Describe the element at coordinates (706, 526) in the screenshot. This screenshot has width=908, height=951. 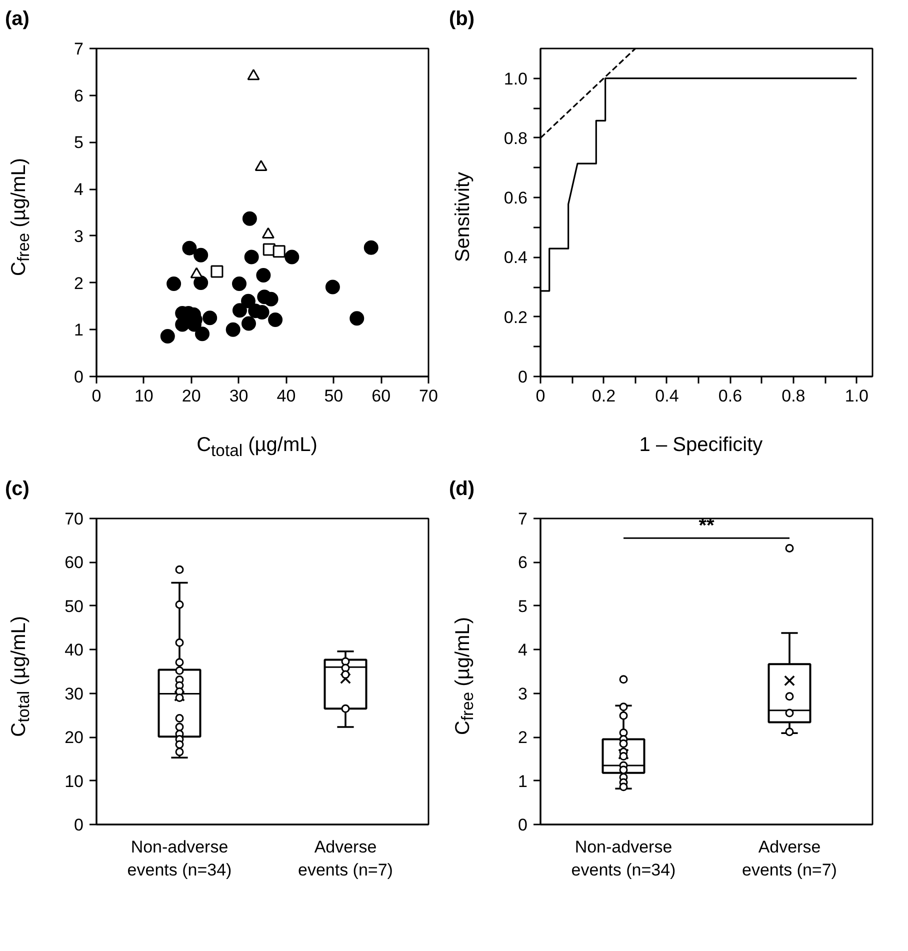
I see `annotation: **` at that location.